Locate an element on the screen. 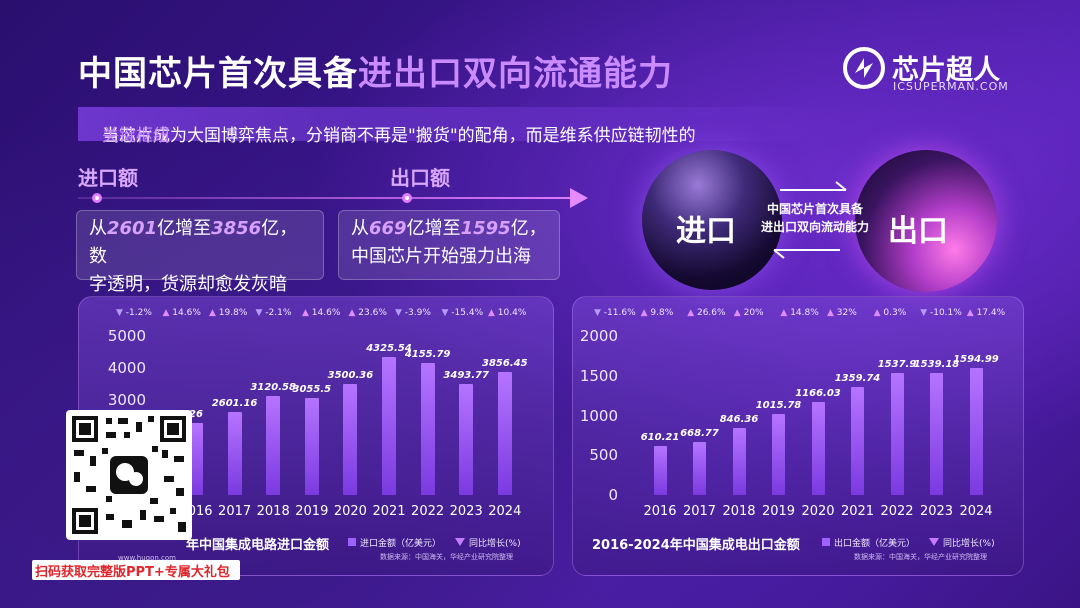 The width and height of the screenshot is (1080, 608). bar-value-label: 4155.79 is located at coordinates (427, 354).